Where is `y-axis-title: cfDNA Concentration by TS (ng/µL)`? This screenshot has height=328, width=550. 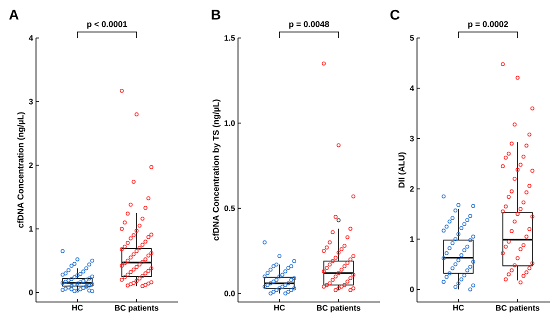
y-axis-title: cfDNA Concentration by TS (ng/µL) is located at coordinates (216, 170).